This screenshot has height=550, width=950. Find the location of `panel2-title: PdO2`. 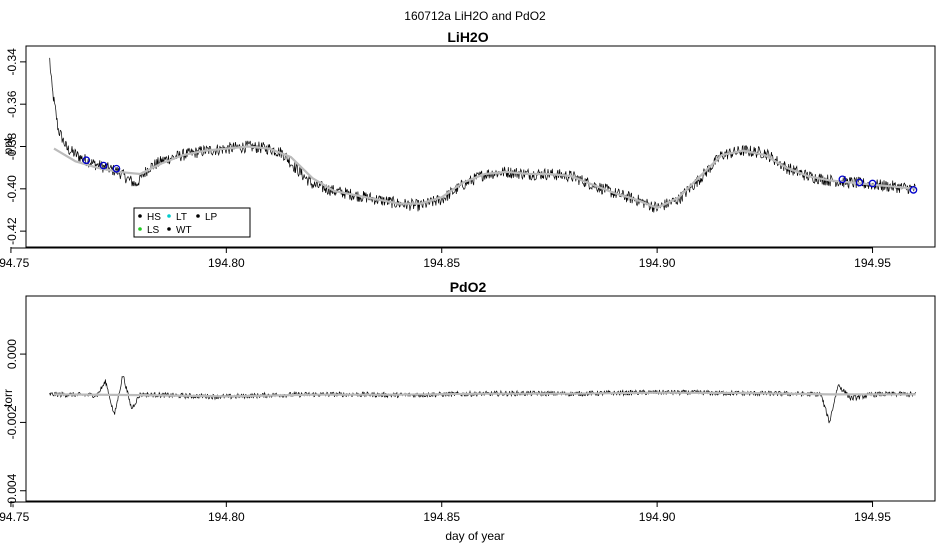

panel2-title: PdO2 is located at coordinates (468, 287).